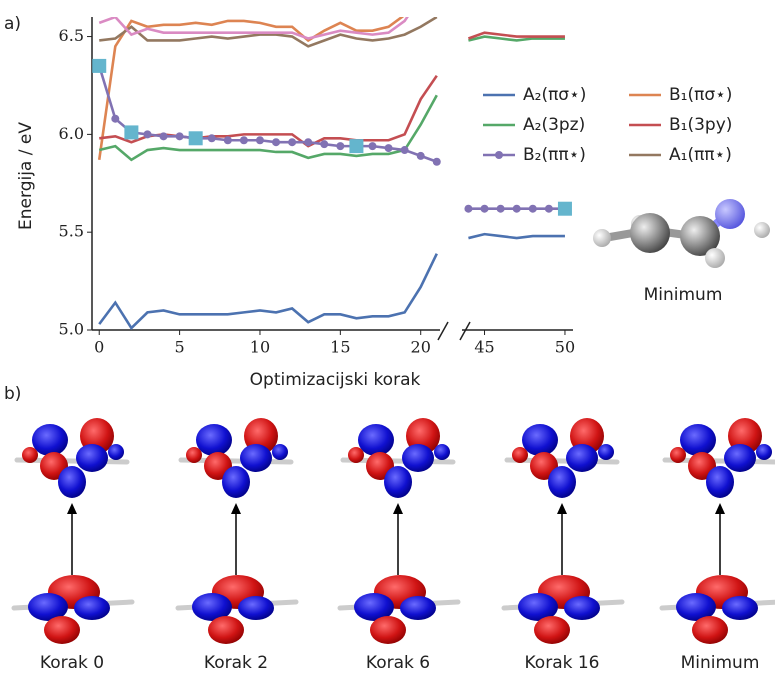  What do you see at coordinates (12, 24) in the screenshot?
I see `panel-label: a)` at bounding box center [12, 24].